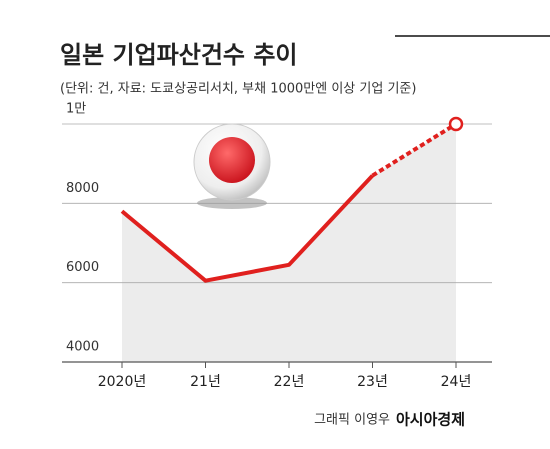 This screenshot has width=550, height=449. What do you see at coordinates (232, 166) in the screenshot?
I see `flag-icon` at bounding box center [232, 166].